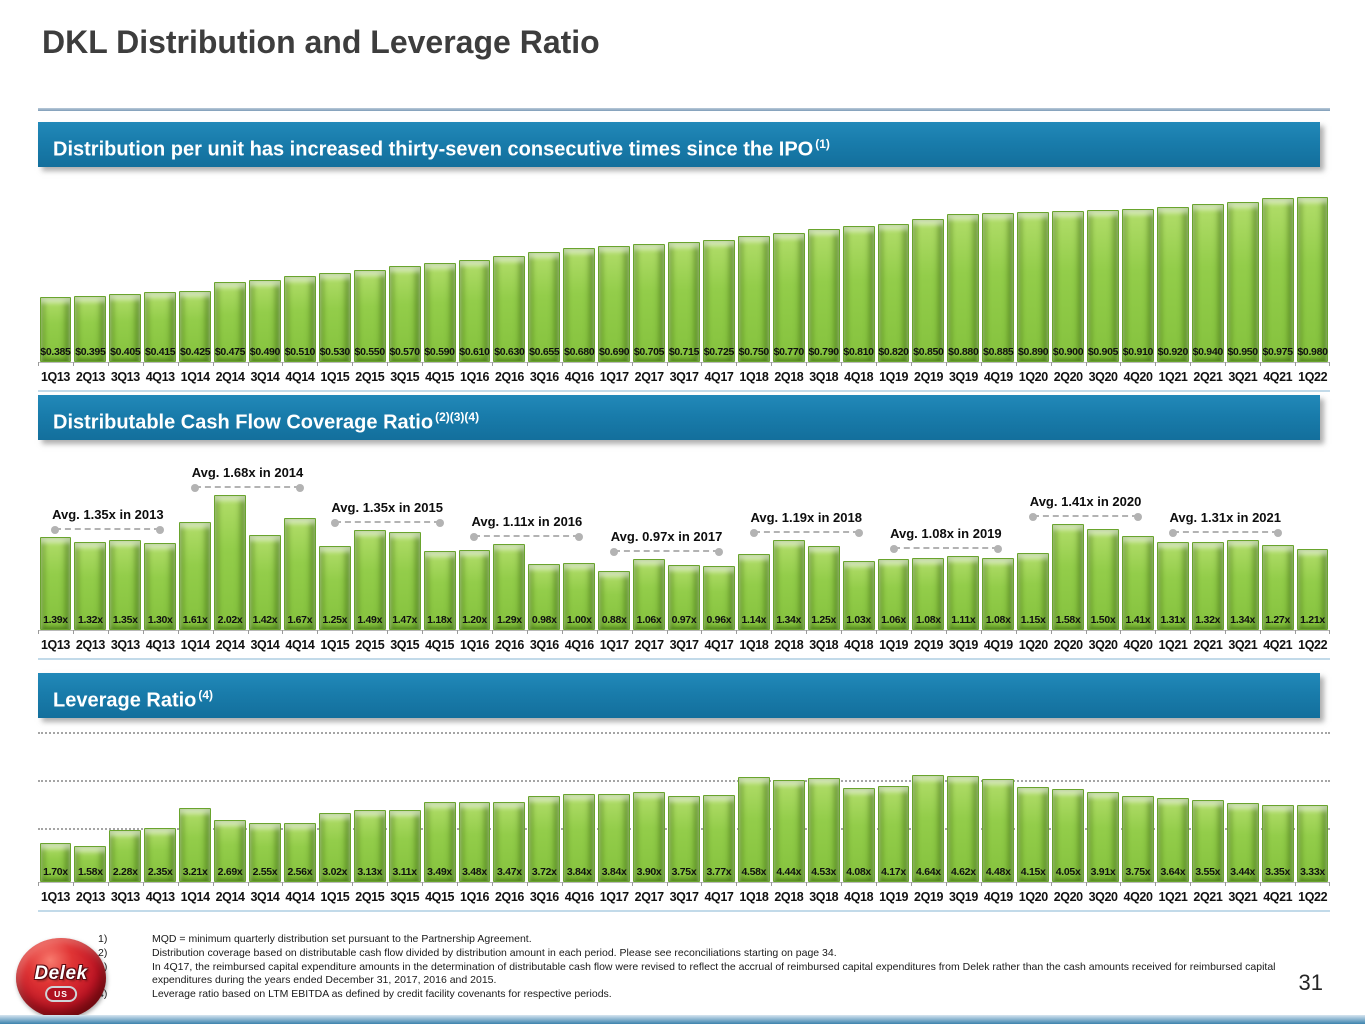  I want to click on bar-value-label: 1.25x, so click(335, 620).